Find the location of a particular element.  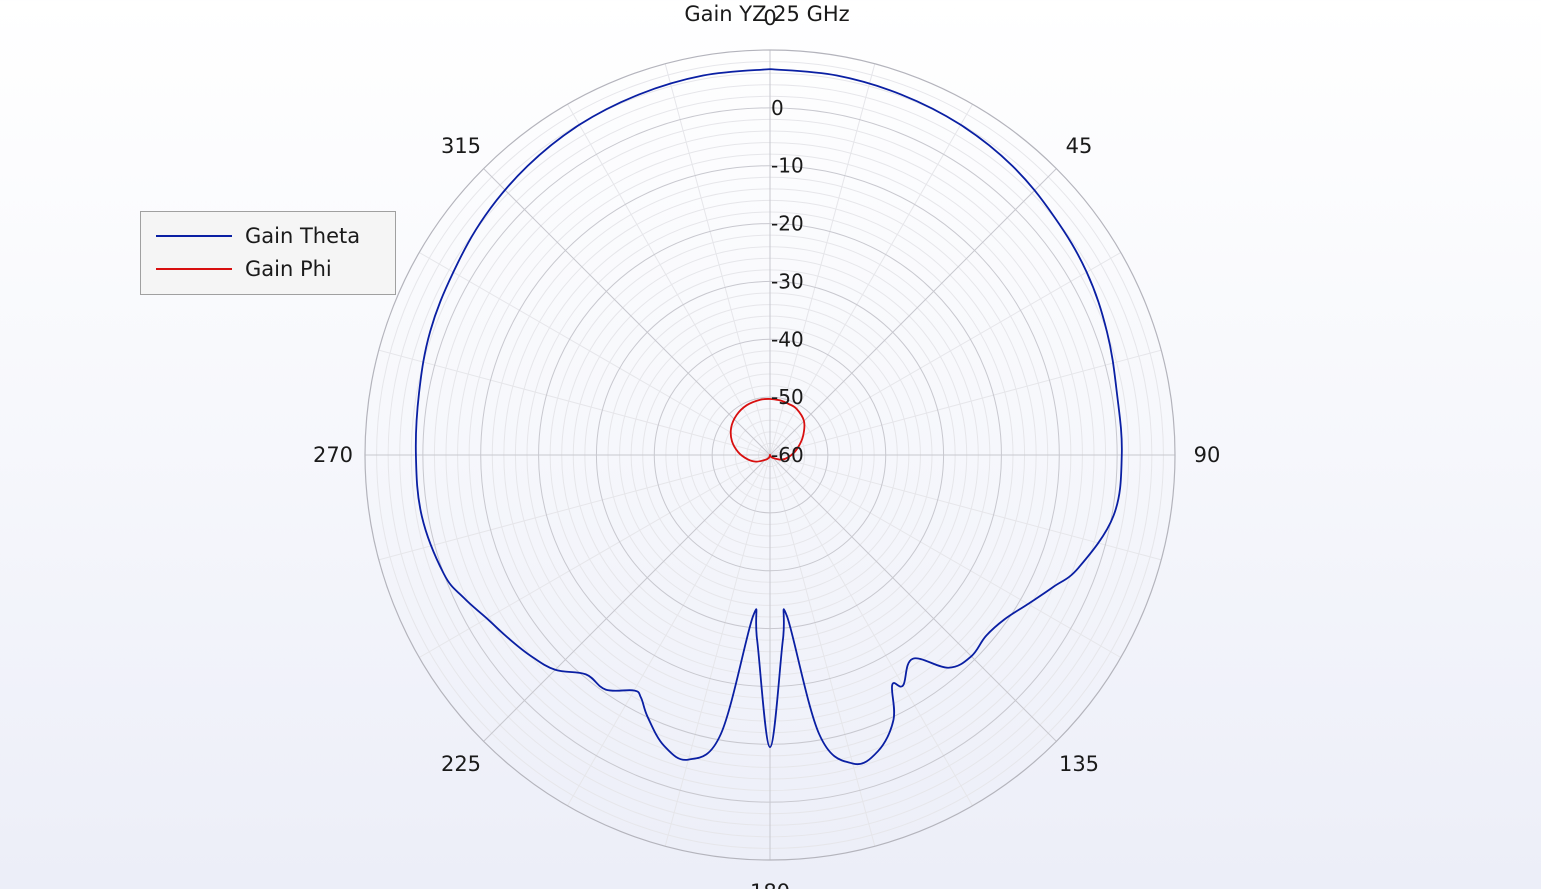

angle-tick-label: 270 is located at coordinates (333, 455).